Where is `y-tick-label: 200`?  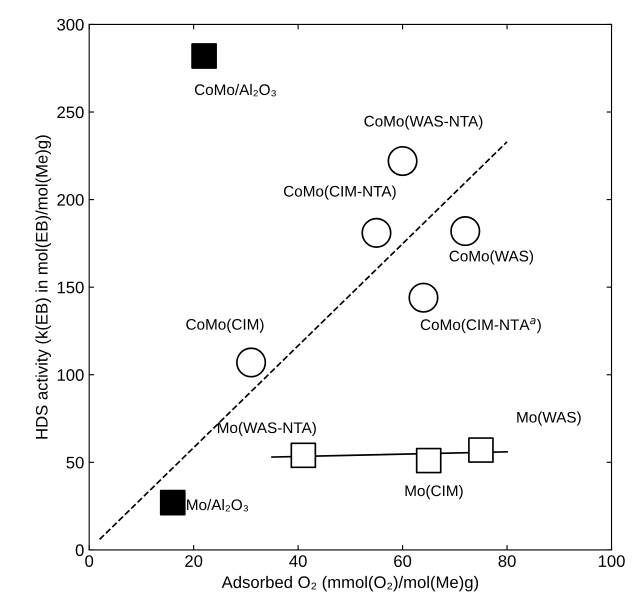 y-tick-label: 200 is located at coordinates (70, 200).